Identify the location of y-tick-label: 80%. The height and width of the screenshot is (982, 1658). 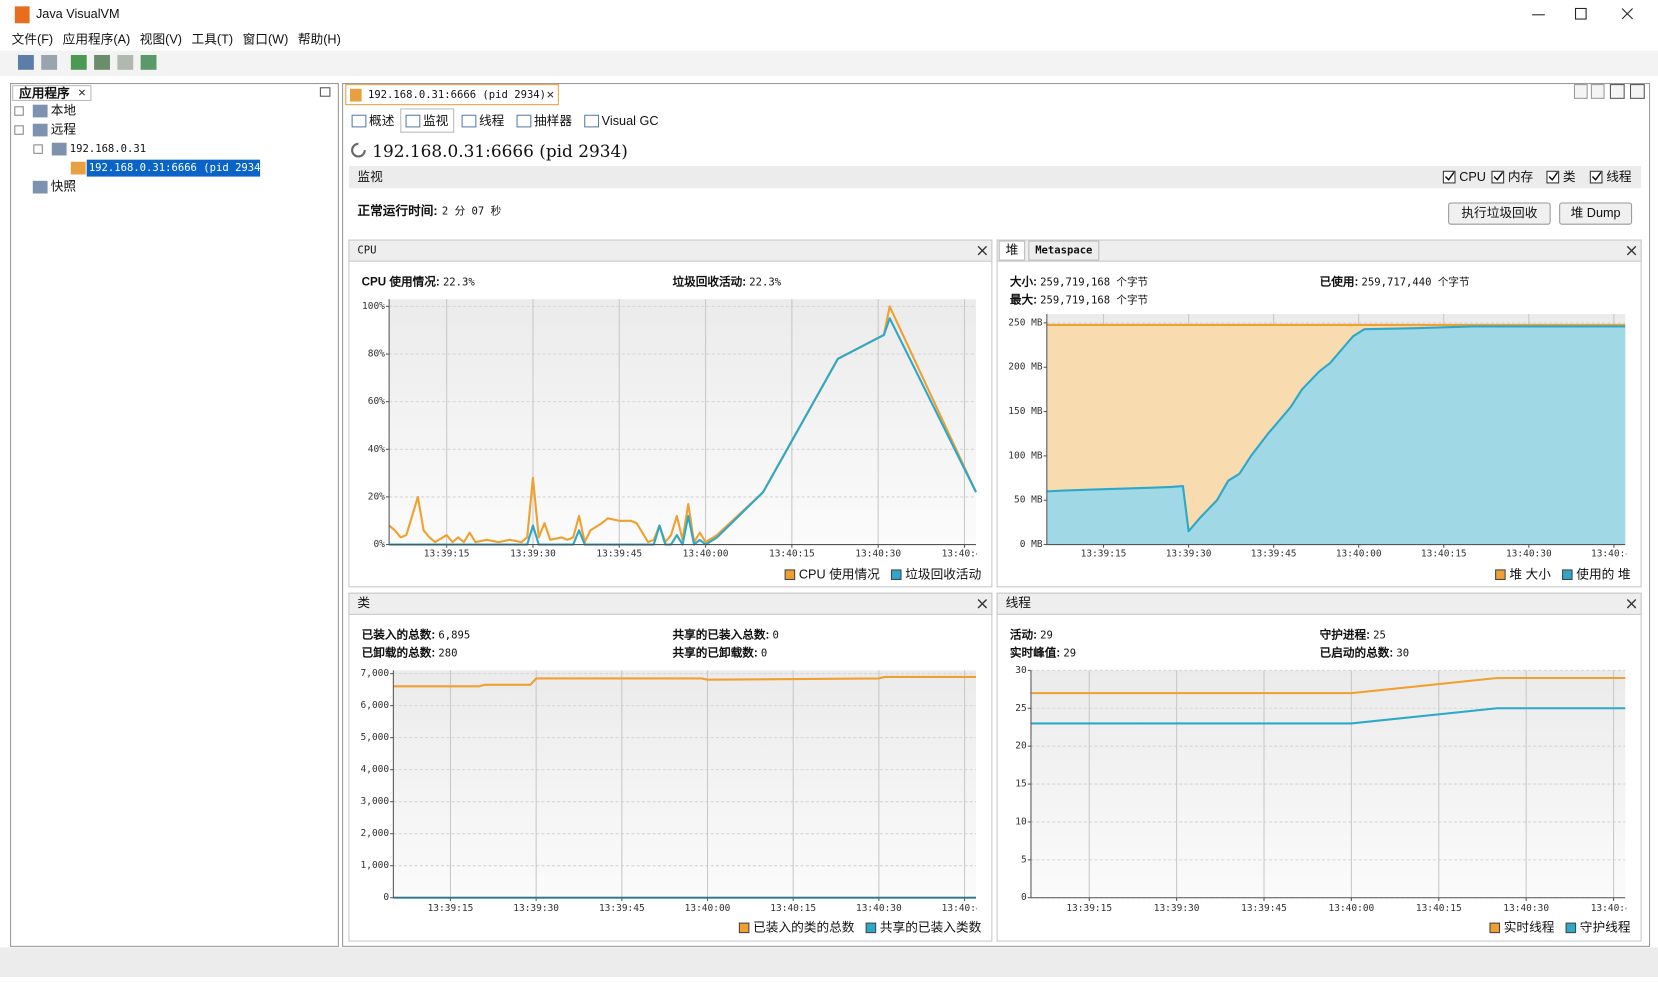
(376, 354).